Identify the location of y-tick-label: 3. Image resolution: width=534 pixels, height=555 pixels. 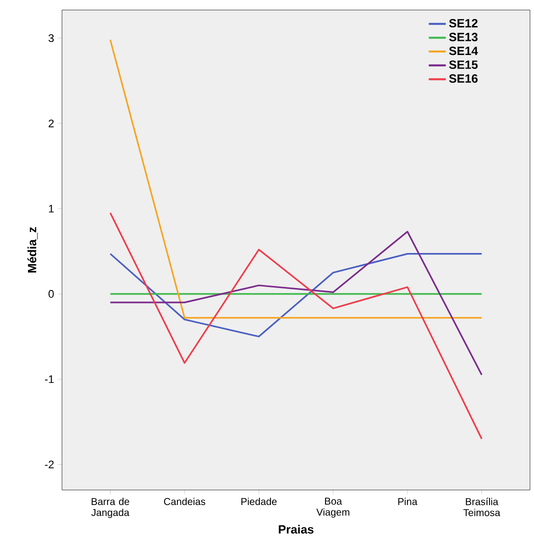
(51, 38).